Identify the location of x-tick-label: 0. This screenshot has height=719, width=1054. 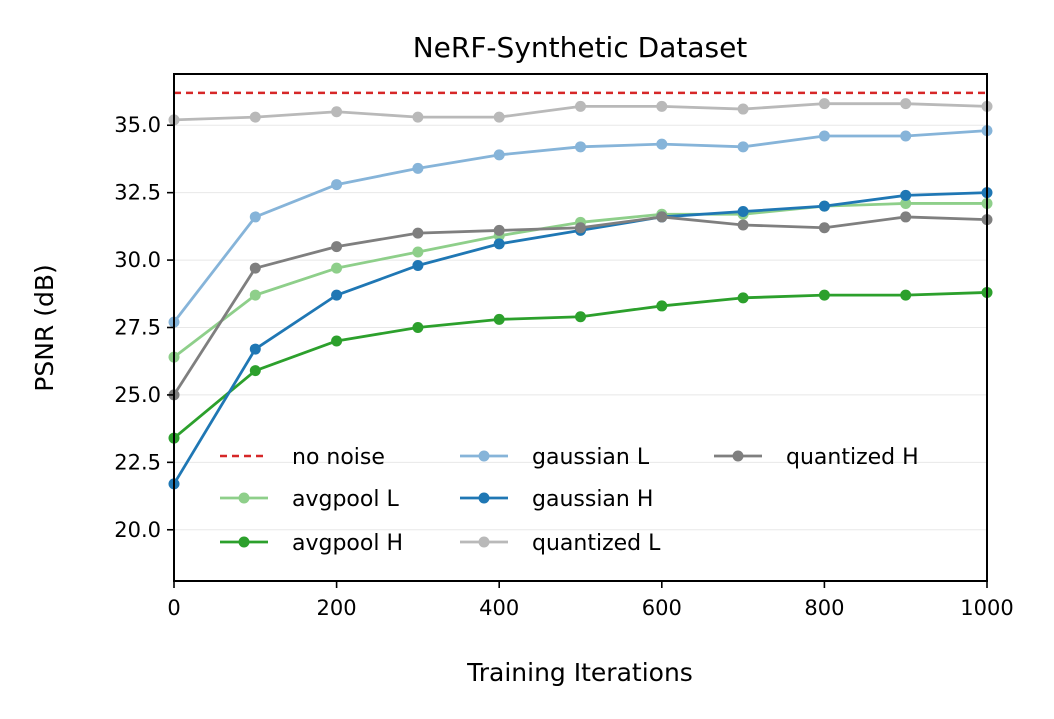
(173, 608).